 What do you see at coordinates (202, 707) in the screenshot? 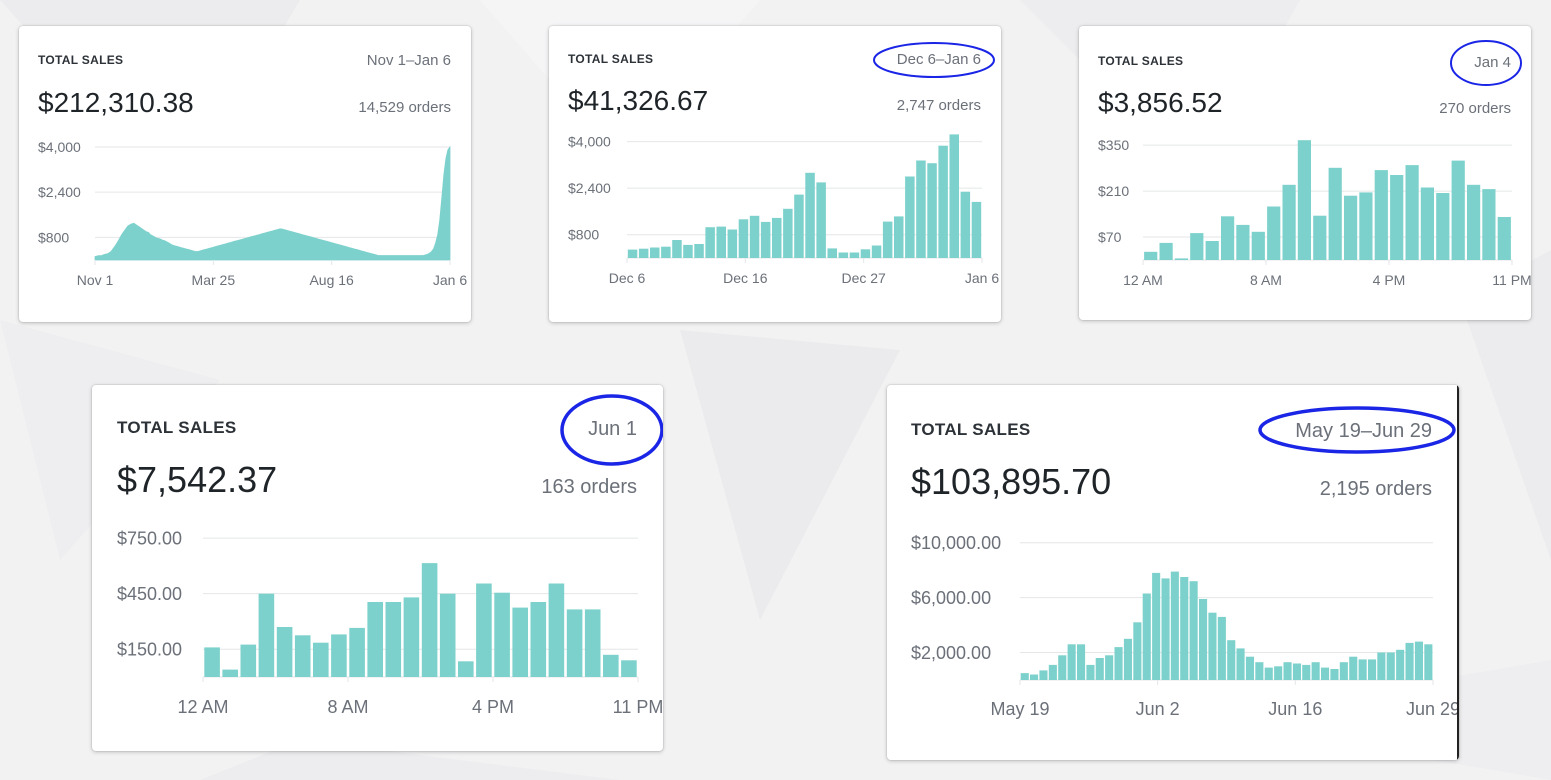
I see `x-tick-label: 12 AM` at bounding box center [202, 707].